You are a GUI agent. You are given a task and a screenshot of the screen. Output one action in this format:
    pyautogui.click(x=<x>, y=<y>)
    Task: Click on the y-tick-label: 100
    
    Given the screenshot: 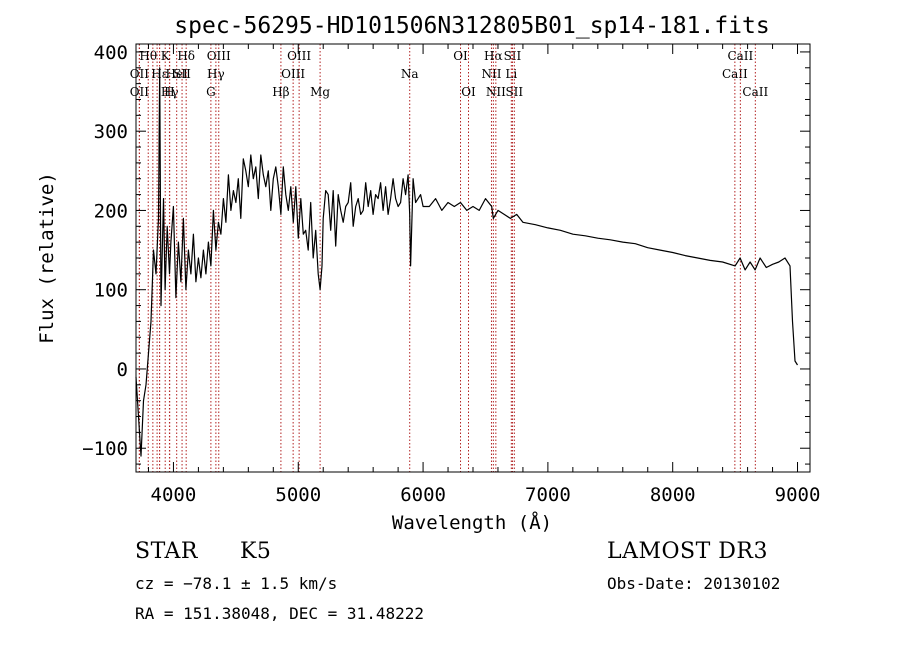 What is the action you would take?
    pyautogui.click(x=111, y=291)
    